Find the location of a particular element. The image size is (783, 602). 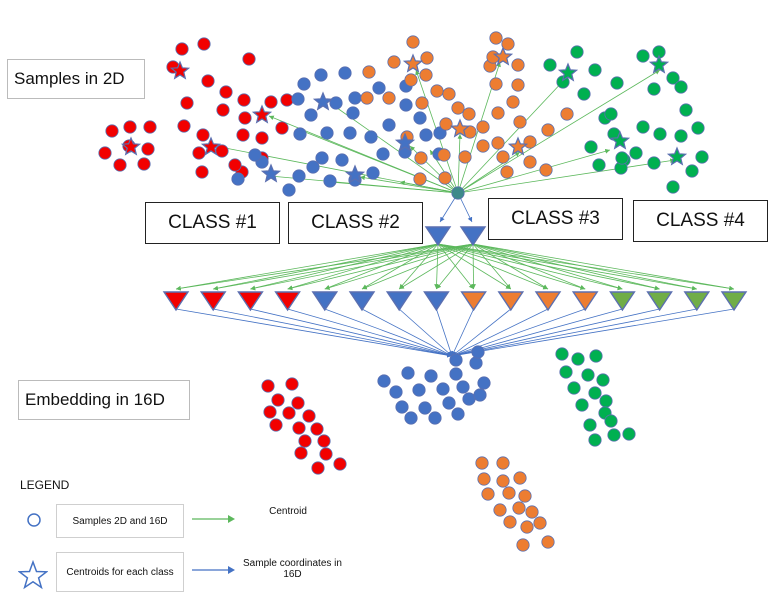

class-box-1: CLASS #1 is located at coordinates (212, 223).